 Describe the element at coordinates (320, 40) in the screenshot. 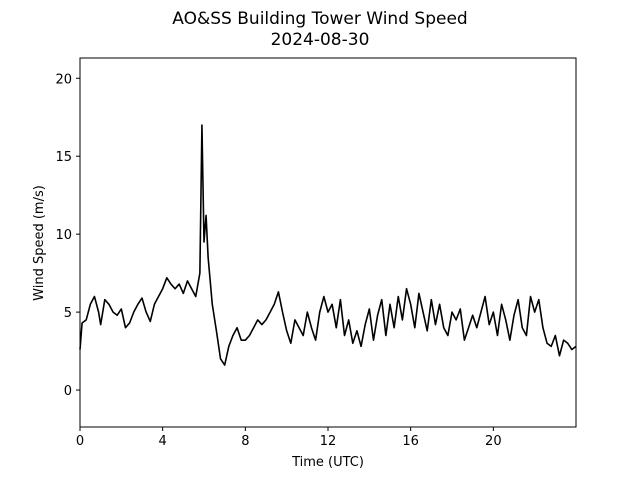

I see `chart-subtitle: 2024-08-30` at that location.